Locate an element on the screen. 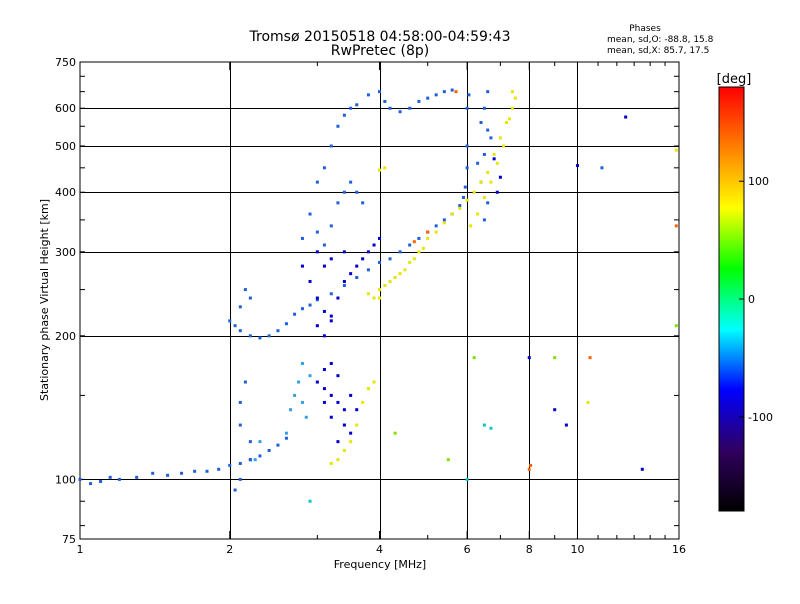 The image size is (800, 604). y-tick-label: 600 is located at coordinates (65, 108).